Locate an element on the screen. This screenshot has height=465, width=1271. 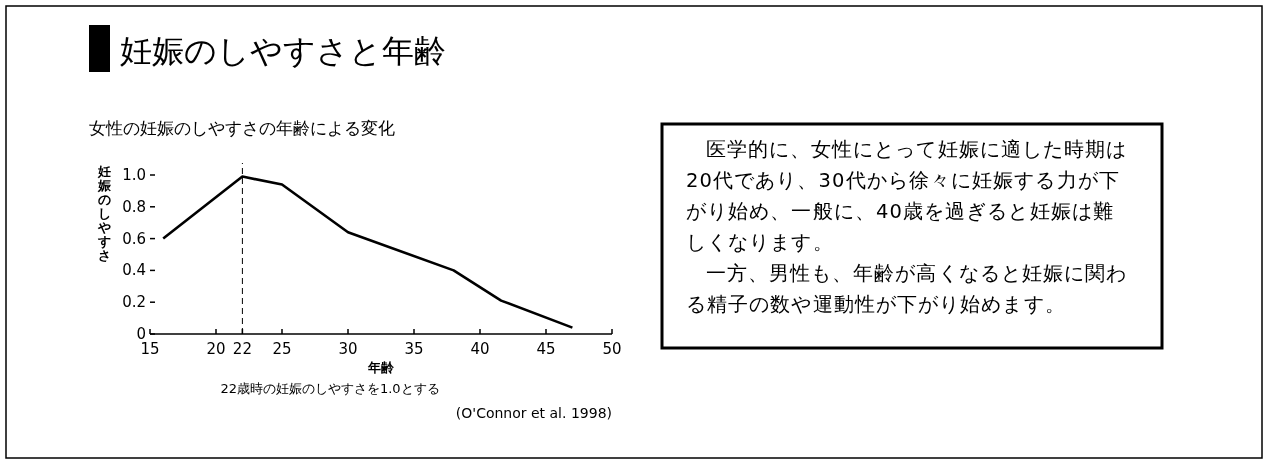
y-axis-title: 妊娠のしやすさ is located at coordinates (104, 213).